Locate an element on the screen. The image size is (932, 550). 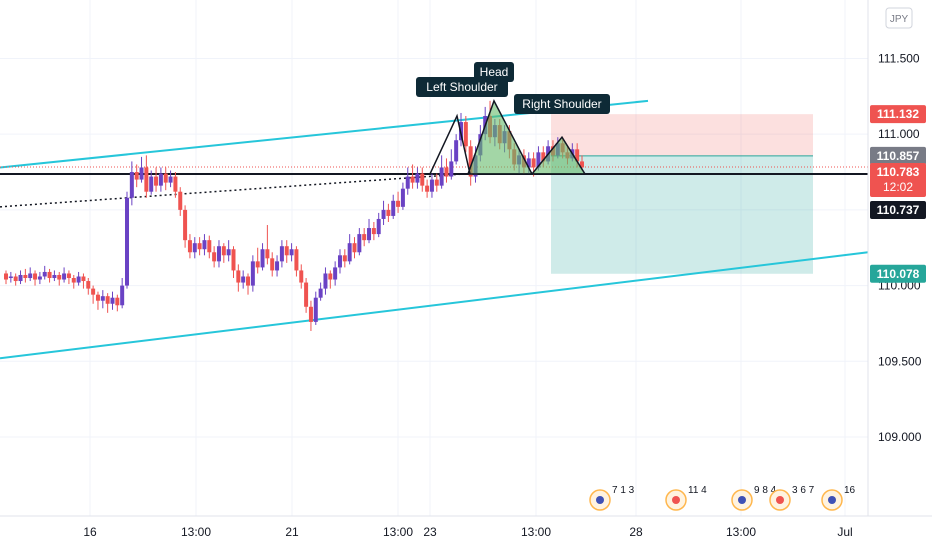
currency-badge is located at coordinates (899, 18).